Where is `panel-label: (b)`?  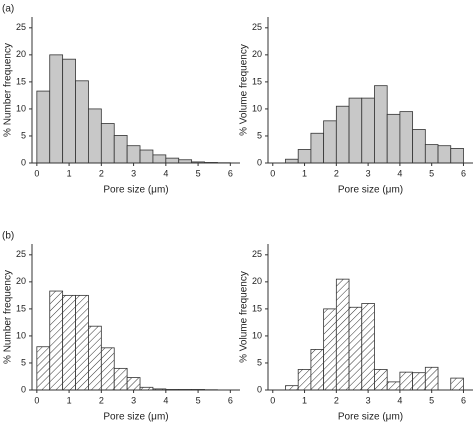
panel-label: (b) is located at coordinates (8, 236).